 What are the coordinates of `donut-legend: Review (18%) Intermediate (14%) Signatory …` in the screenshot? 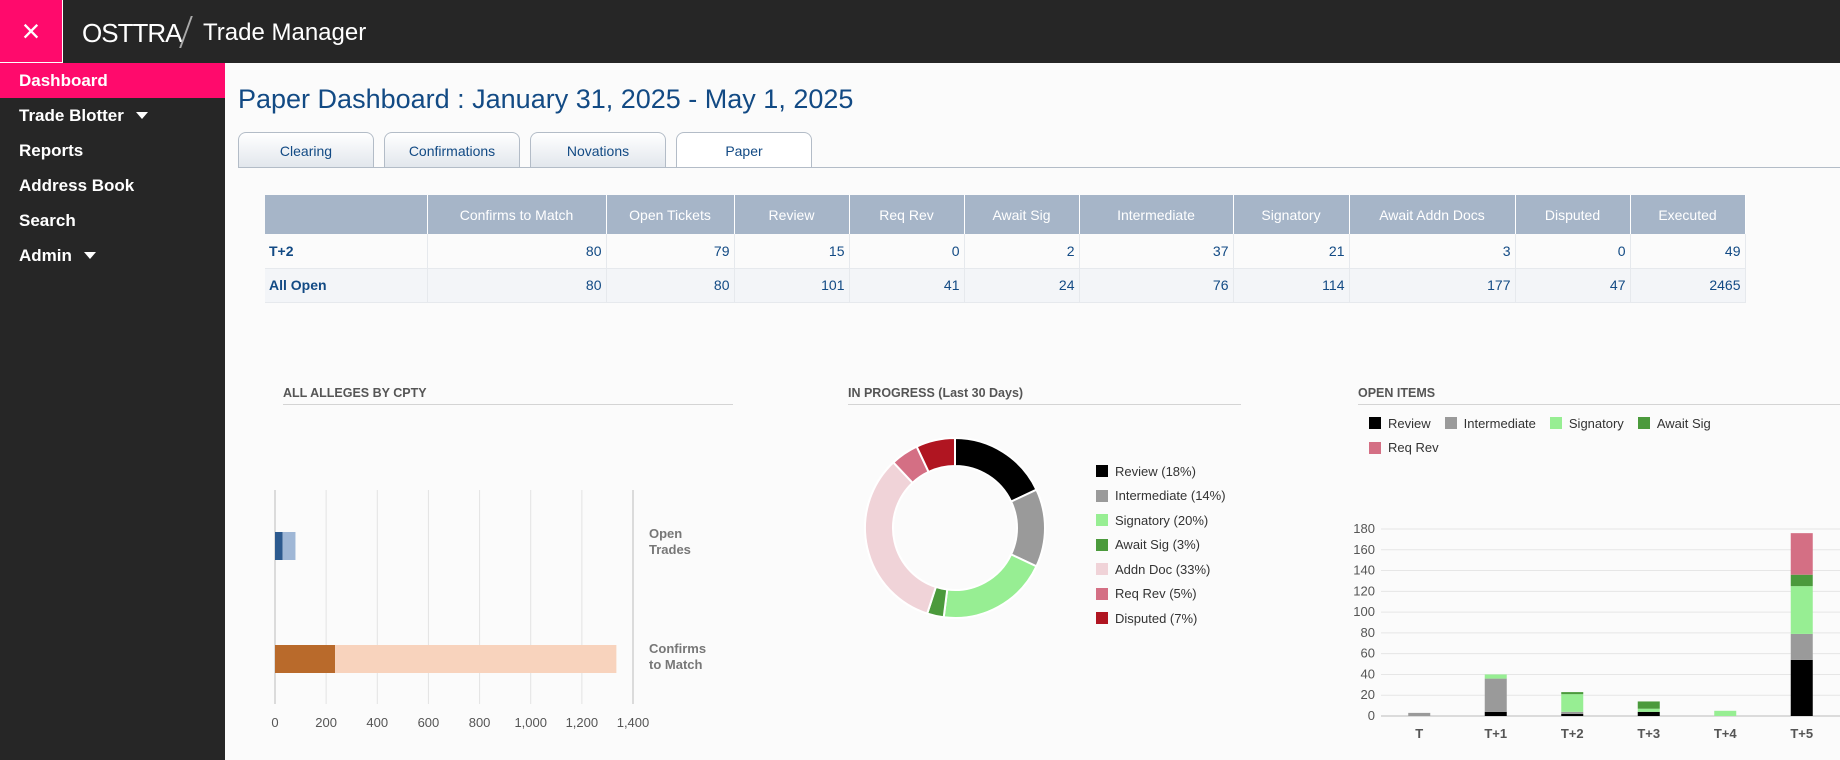 It's located at (1161, 545).